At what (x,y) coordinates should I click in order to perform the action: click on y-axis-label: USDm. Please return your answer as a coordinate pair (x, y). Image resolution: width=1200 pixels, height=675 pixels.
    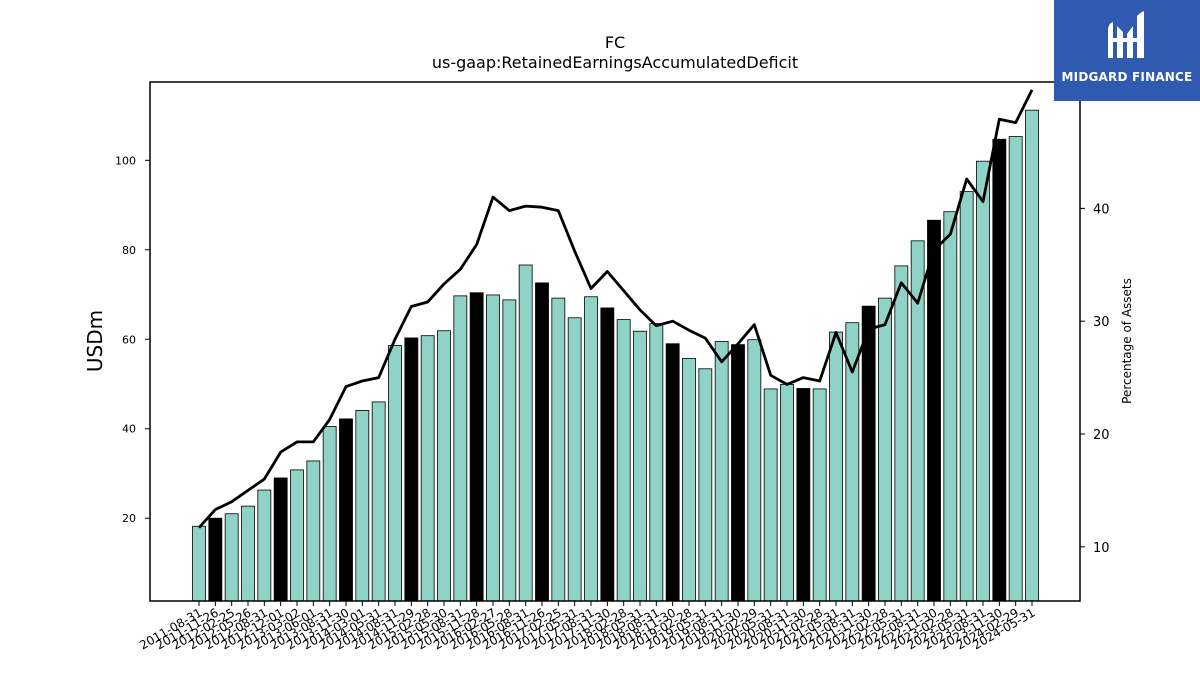
    Looking at the image, I should click on (95, 341).